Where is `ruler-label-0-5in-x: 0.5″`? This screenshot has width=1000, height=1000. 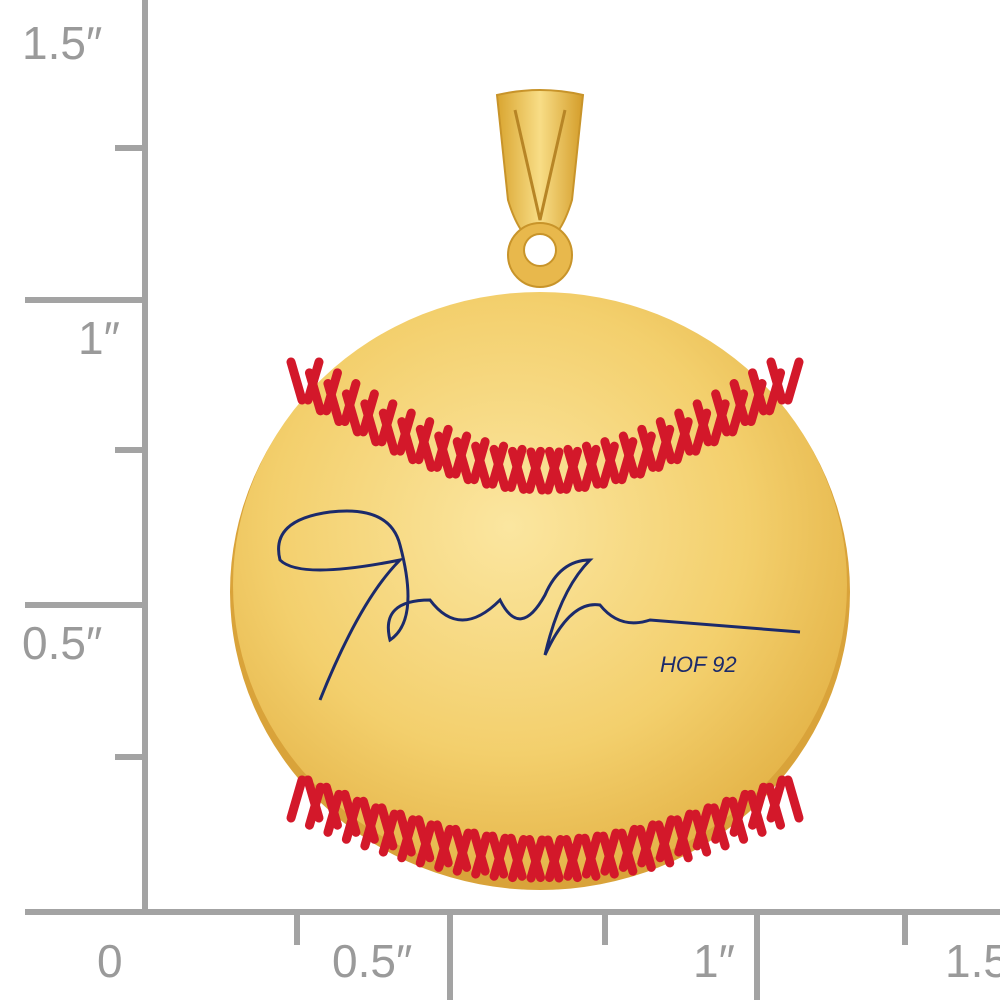 ruler-label-0-5in-x: 0.5″ is located at coordinates (372, 961).